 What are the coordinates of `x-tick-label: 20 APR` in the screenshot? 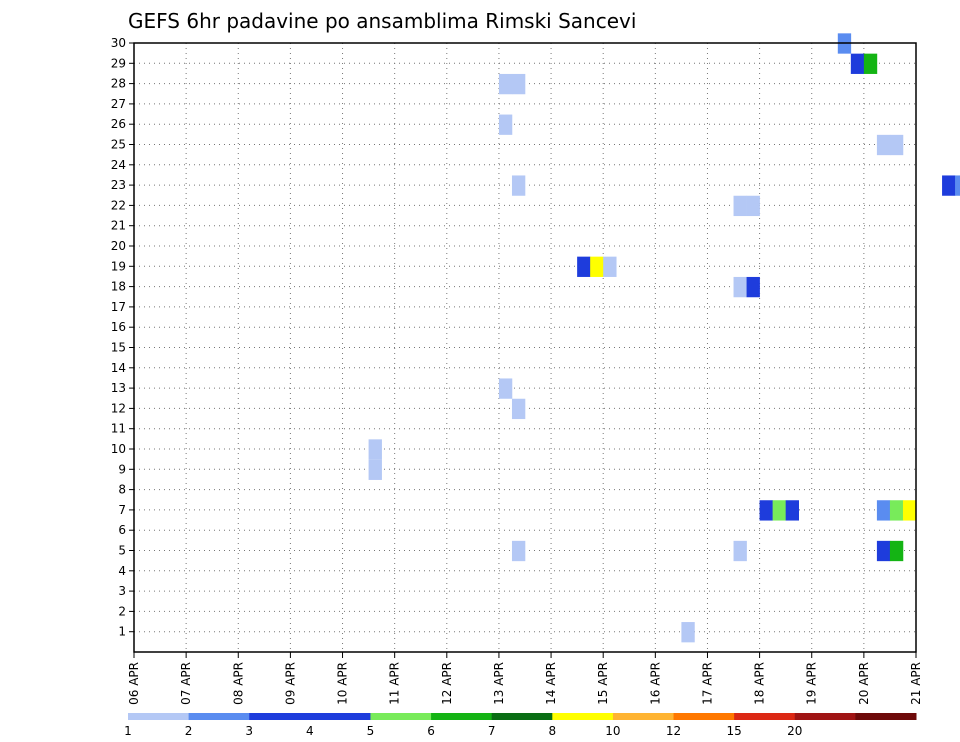 It's located at (864, 683).